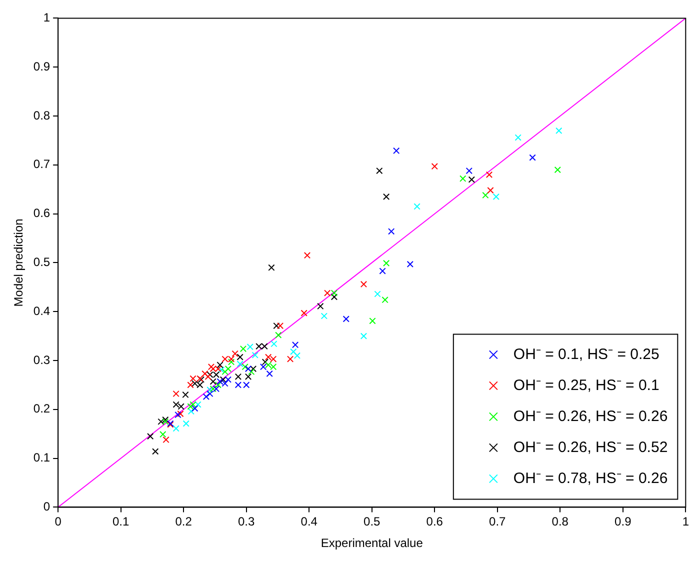 Image resolution: width=700 pixels, height=563 pixels. What do you see at coordinates (41, 409) in the screenshot?
I see `y-tick-label: 0.2` at bounding box center [41, 409].